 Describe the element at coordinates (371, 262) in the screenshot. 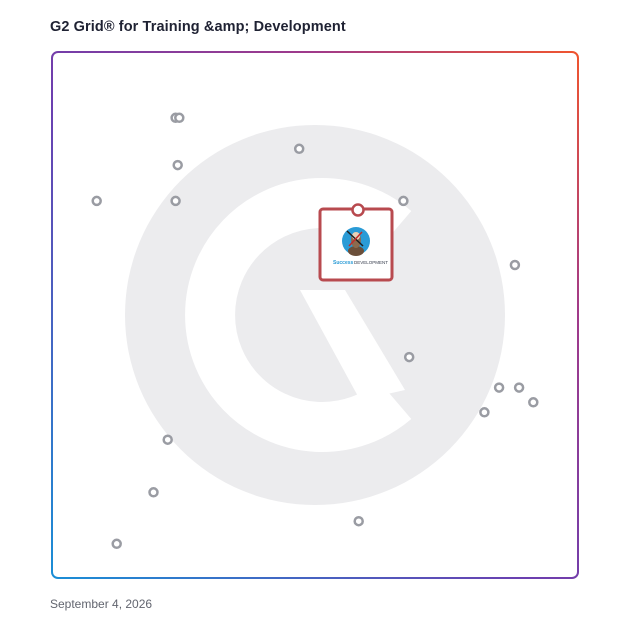

I see `logo-text-secondary: DEVELOPMENT` at that location.